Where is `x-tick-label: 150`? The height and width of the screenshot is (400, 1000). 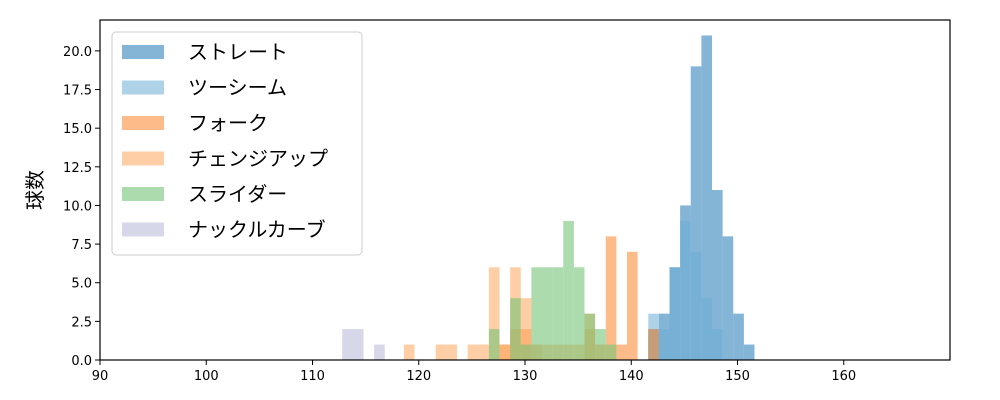 x-tick-label: 150 is located at coordinates (737, 376).